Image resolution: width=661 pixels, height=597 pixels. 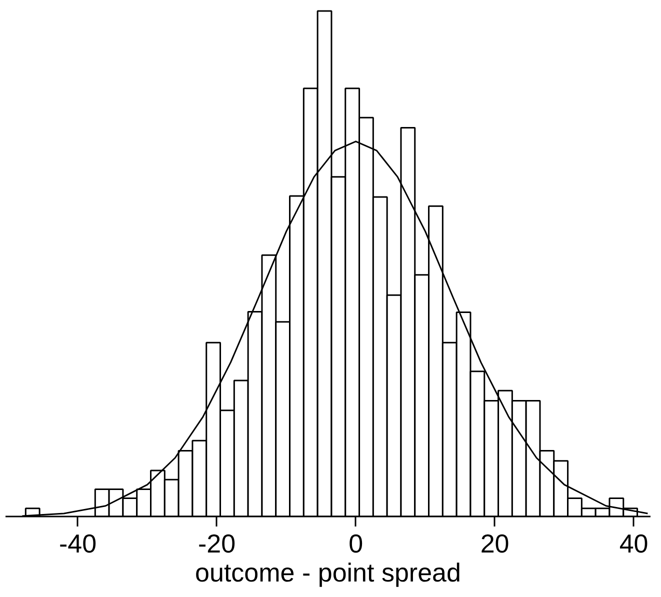 What do you see at coordinates (217, 543) in the screenshot?
I see `x-tick-label: -20` at bounding box center [217, 543].